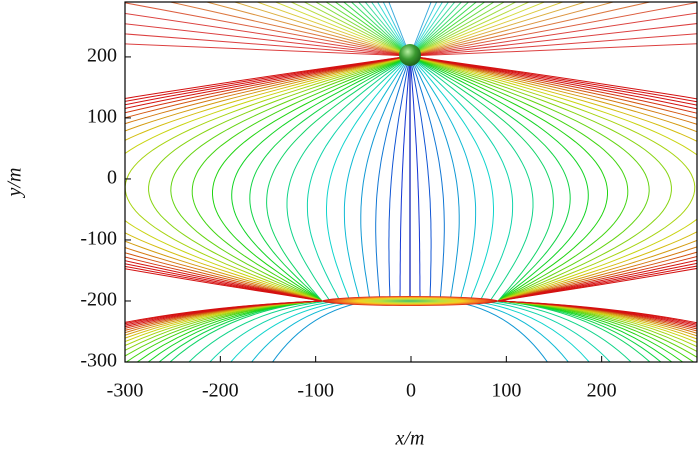  I want to click on y-tick-label: 200, so click(102, 56).